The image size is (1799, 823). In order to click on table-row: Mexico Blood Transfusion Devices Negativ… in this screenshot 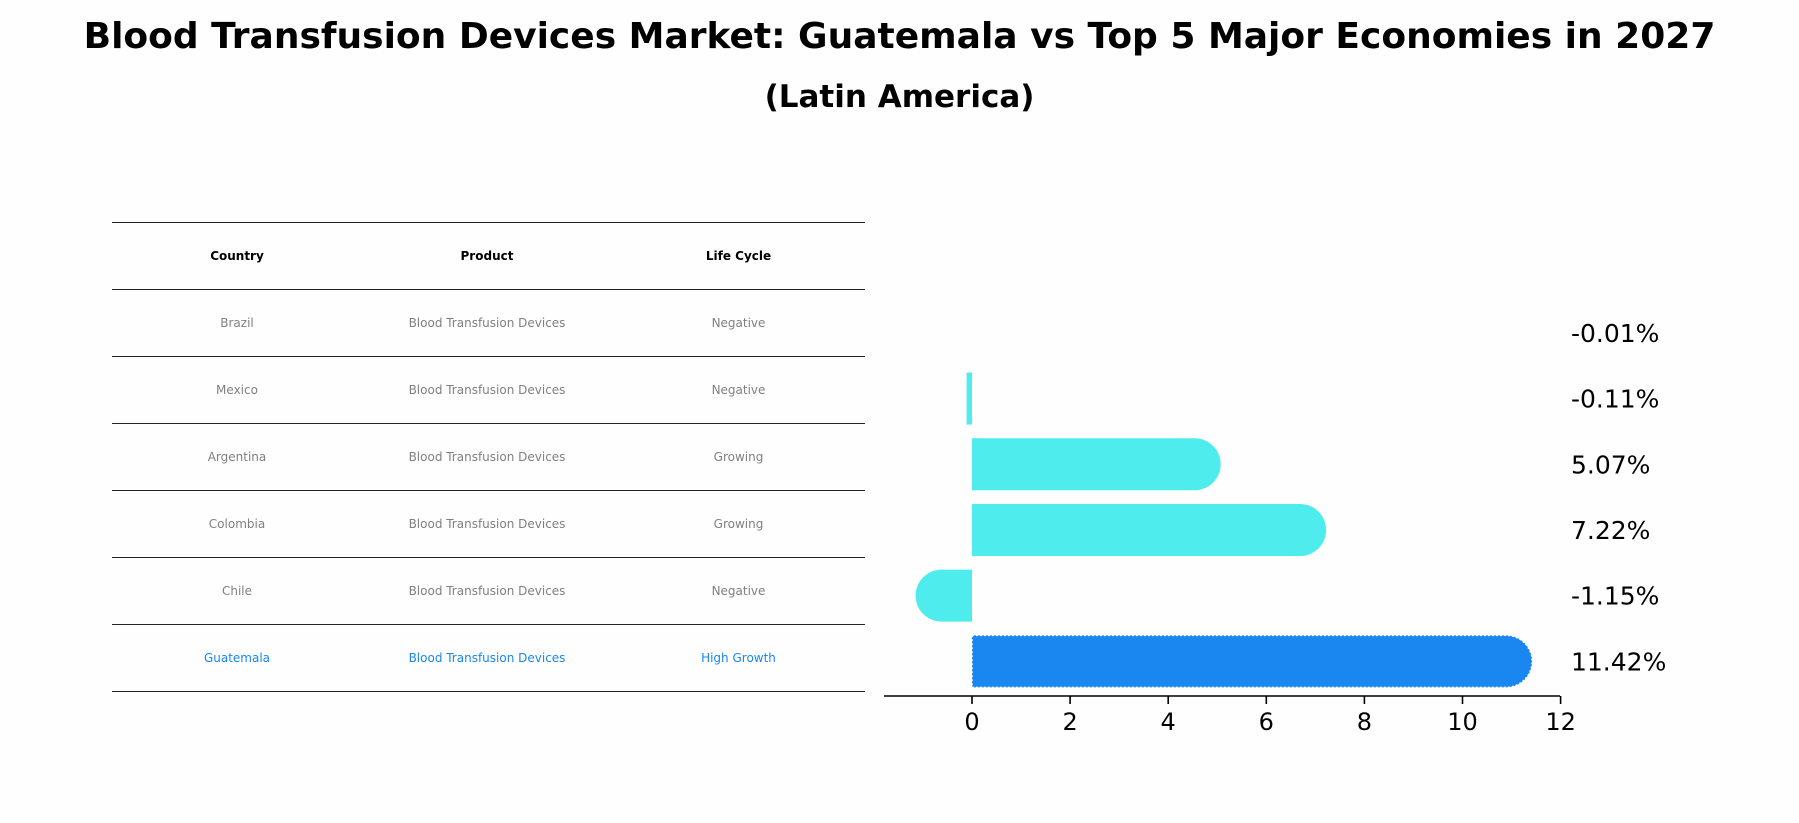, I will do `click(488, 390)`.